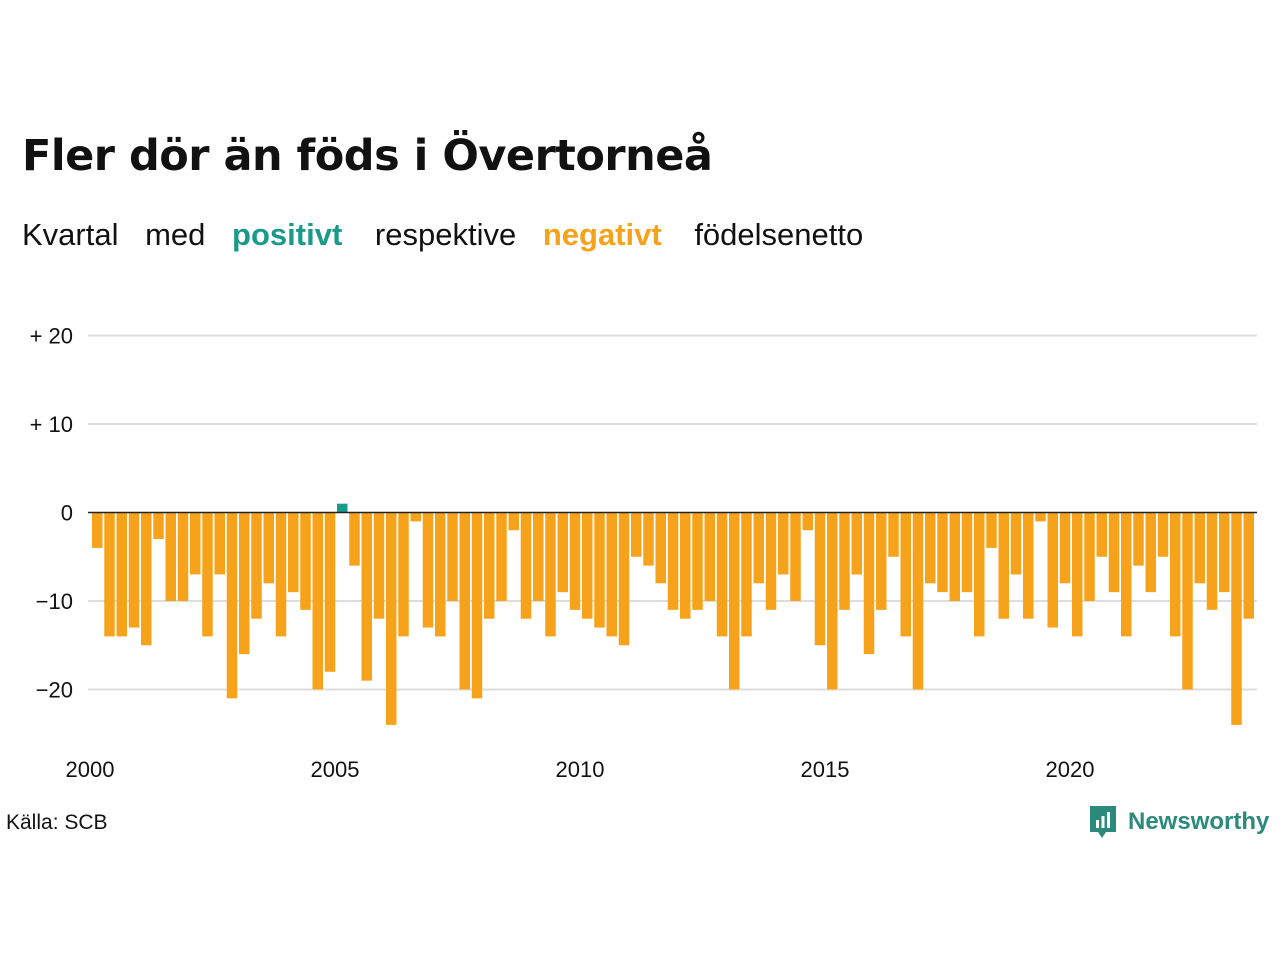 The width and height of the screenshot is (1280, 960). Describe the element at coordinates (175, 234) in the screenshot. I see `subtitle-word: med` at that location.